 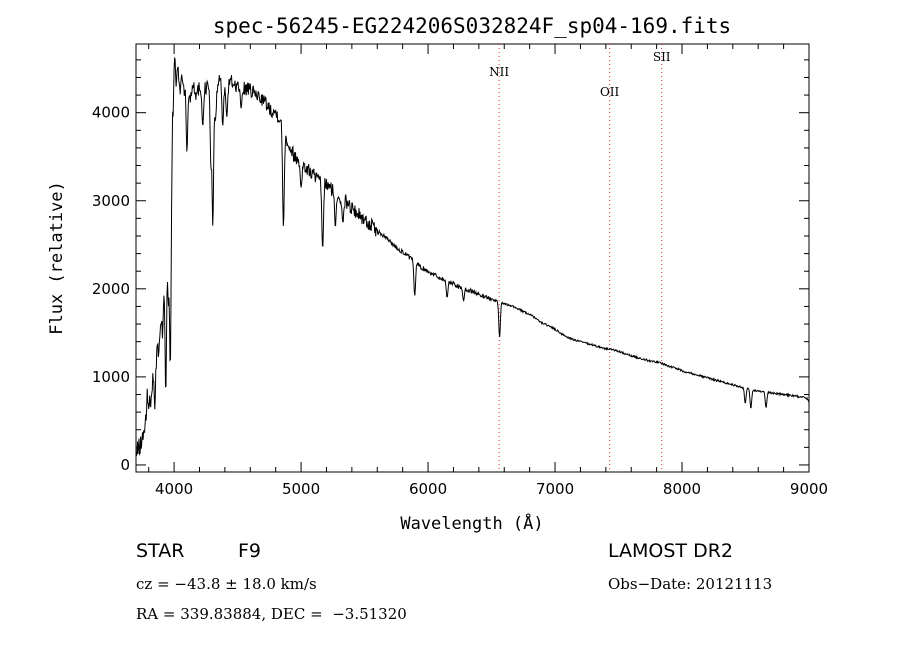 I want to click on emission-line-label: OII, so click(x=610, y=92).